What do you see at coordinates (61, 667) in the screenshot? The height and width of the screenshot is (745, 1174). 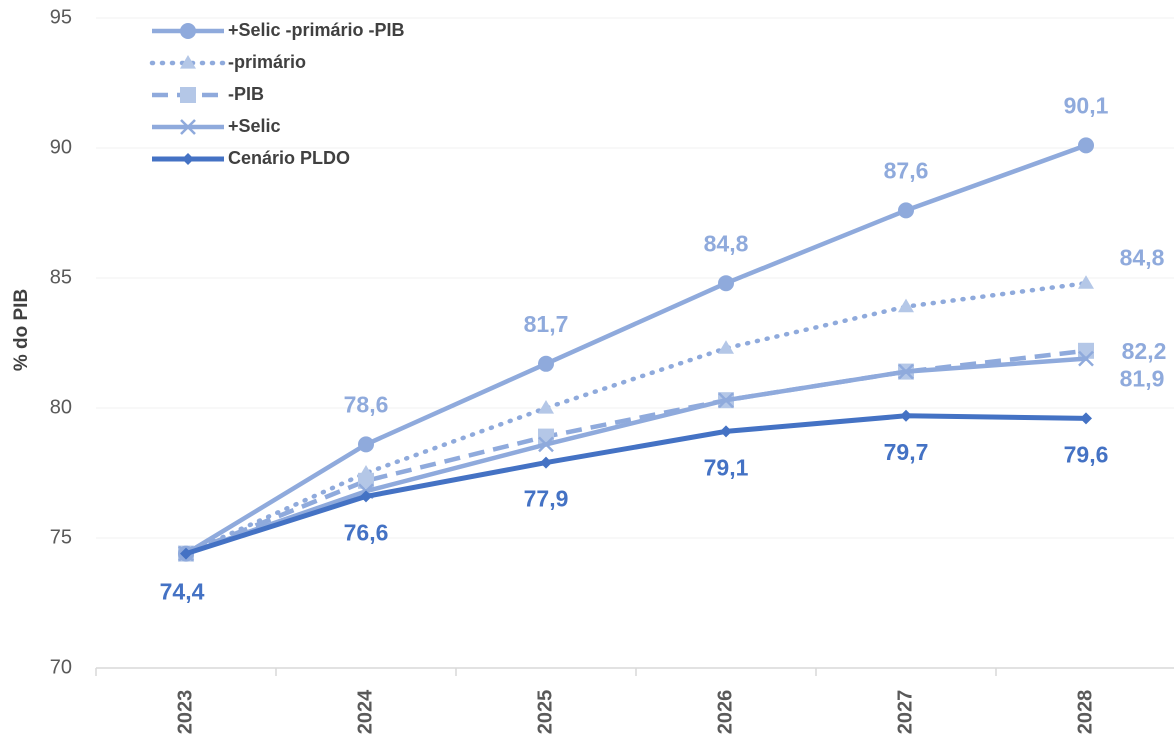 I see `y-tick-label: 70` at bounding box center [61, 667].